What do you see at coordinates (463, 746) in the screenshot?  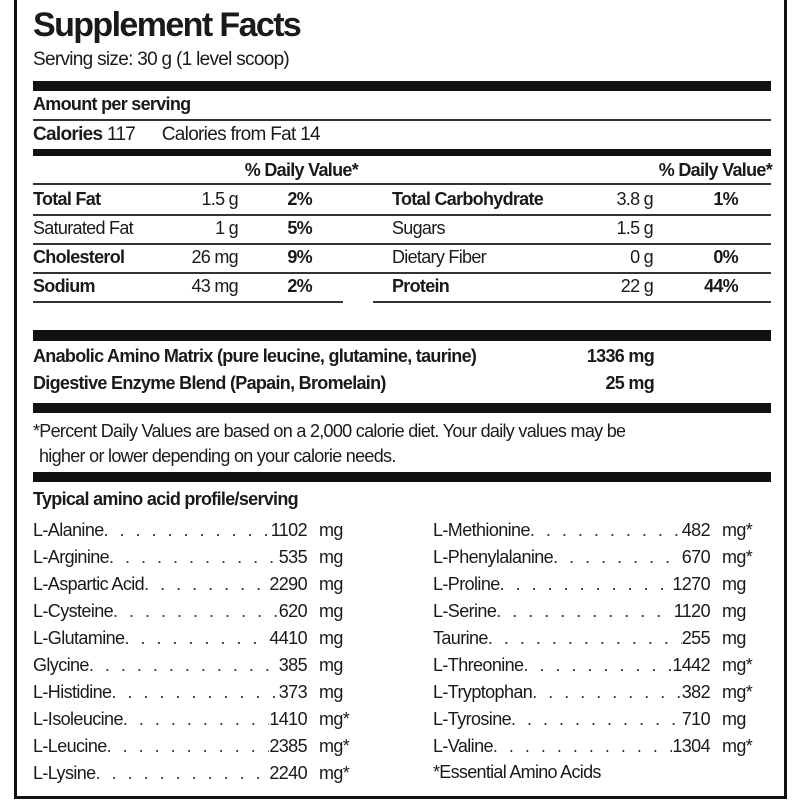 I see `amino-name: L-Valine` at bounding box center [463, 746].